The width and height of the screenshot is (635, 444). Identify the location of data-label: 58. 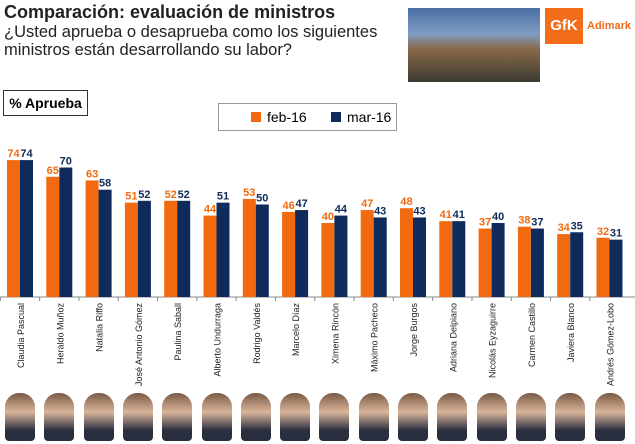
(105, 184).